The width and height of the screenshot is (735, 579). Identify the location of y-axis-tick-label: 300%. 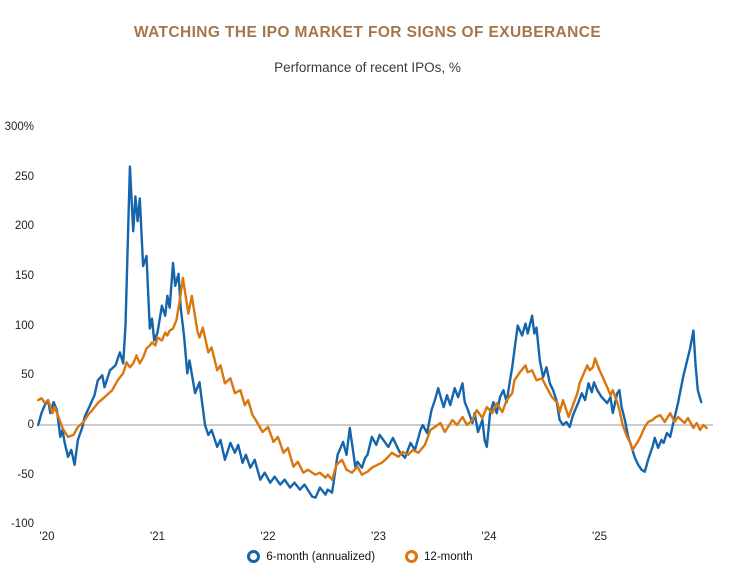
(19, 126).